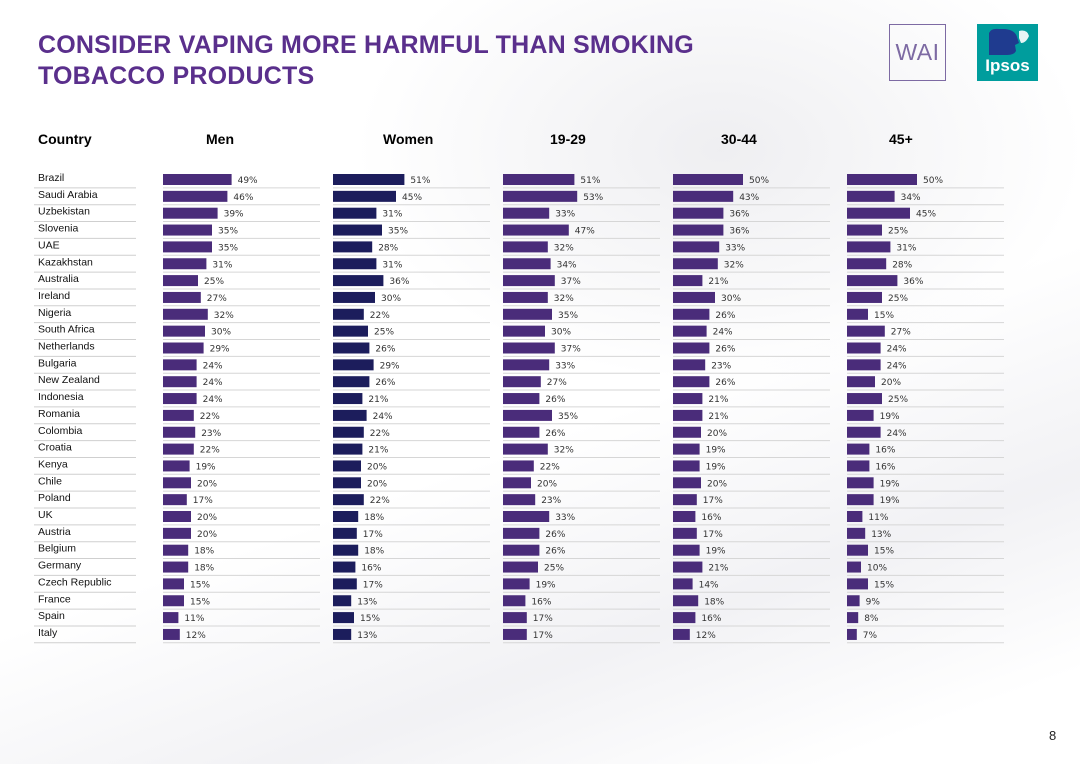 Image resolution: width=1080 pixels, height=764 pixels. I want to click on column-header-30-44: 30-44, so click(739, 139).